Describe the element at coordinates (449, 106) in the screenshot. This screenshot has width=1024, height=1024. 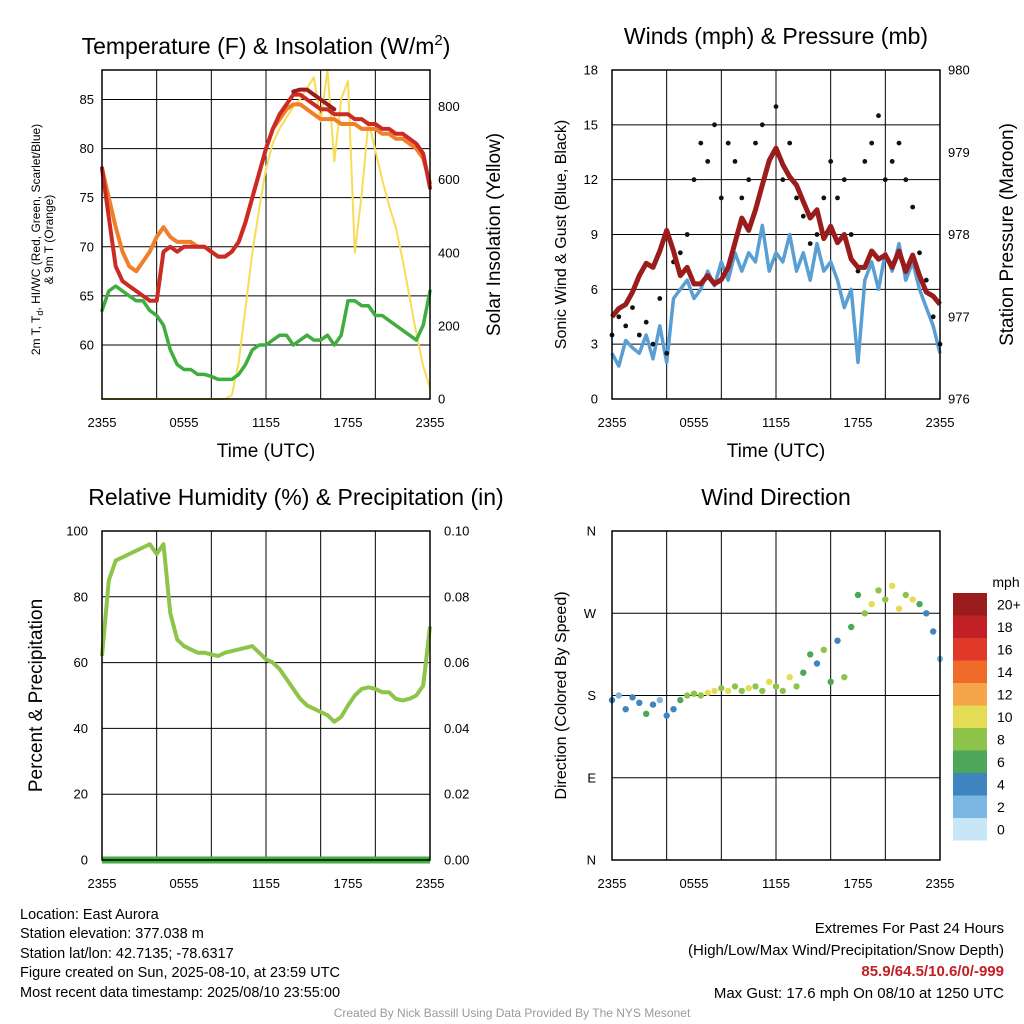
I see `temp-y2tick-label: 800` at that location.